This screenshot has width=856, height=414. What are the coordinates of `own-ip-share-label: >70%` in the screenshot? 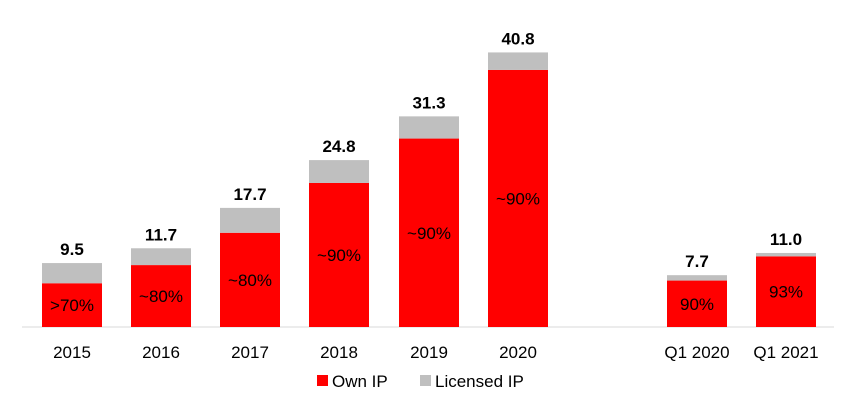 It's located at (72, 305).